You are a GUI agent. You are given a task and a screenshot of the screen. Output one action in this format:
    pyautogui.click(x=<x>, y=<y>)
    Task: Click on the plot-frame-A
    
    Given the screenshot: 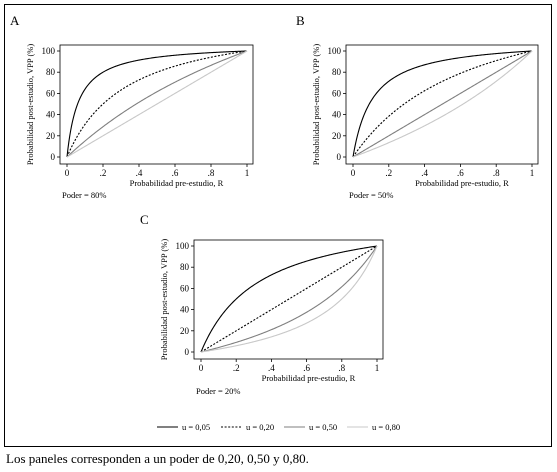 What is the action you would take?
    pyautogui.click(x=156, y=104)
    